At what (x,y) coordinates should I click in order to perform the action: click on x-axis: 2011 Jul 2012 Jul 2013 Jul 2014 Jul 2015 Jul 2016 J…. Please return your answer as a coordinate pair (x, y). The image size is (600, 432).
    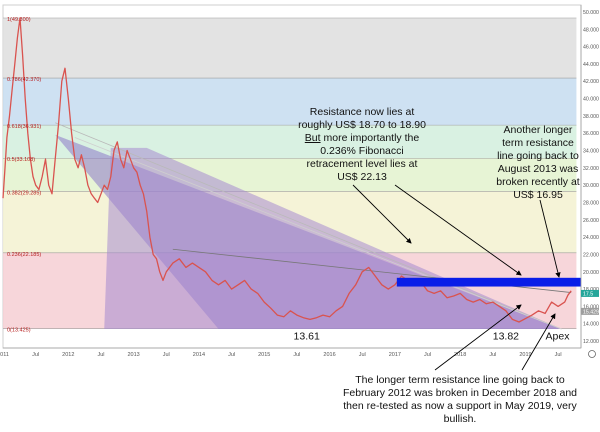
    Looking at the image, I should click on (290, 352).